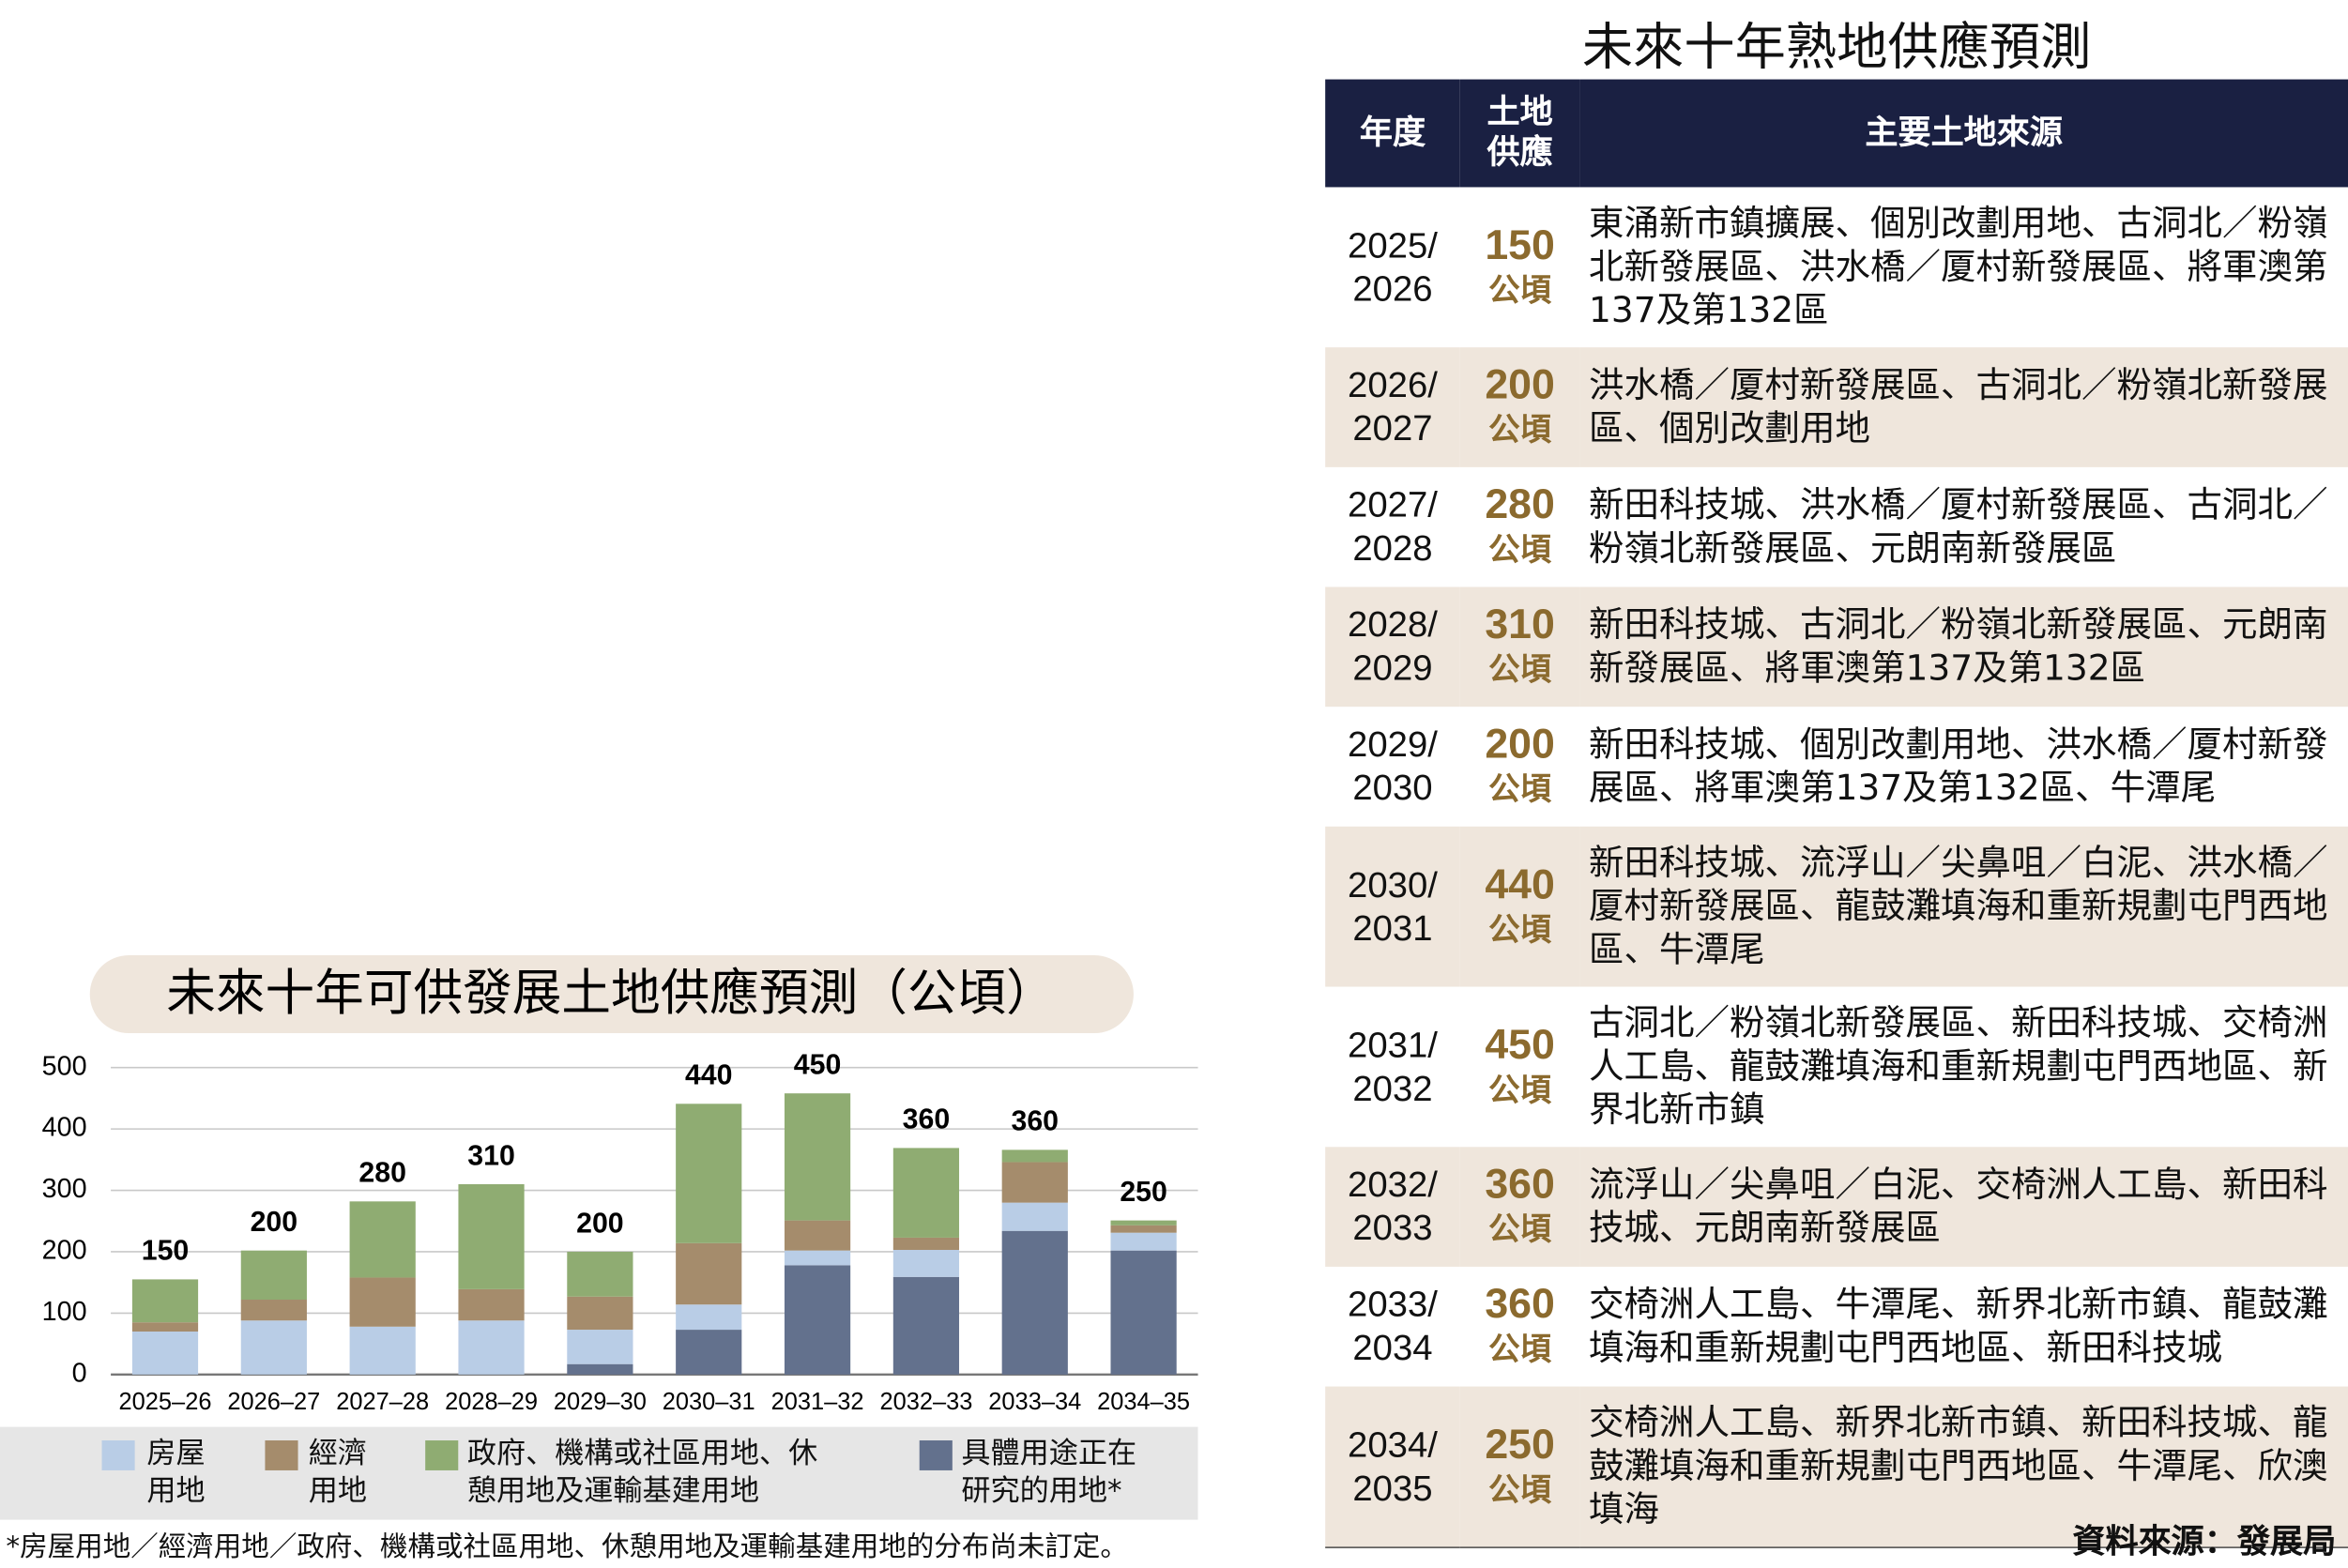 The height and width of the screenshot is (1568, 2348). I want to click on supply-cell: 200 公頃, so click(1520, 767).